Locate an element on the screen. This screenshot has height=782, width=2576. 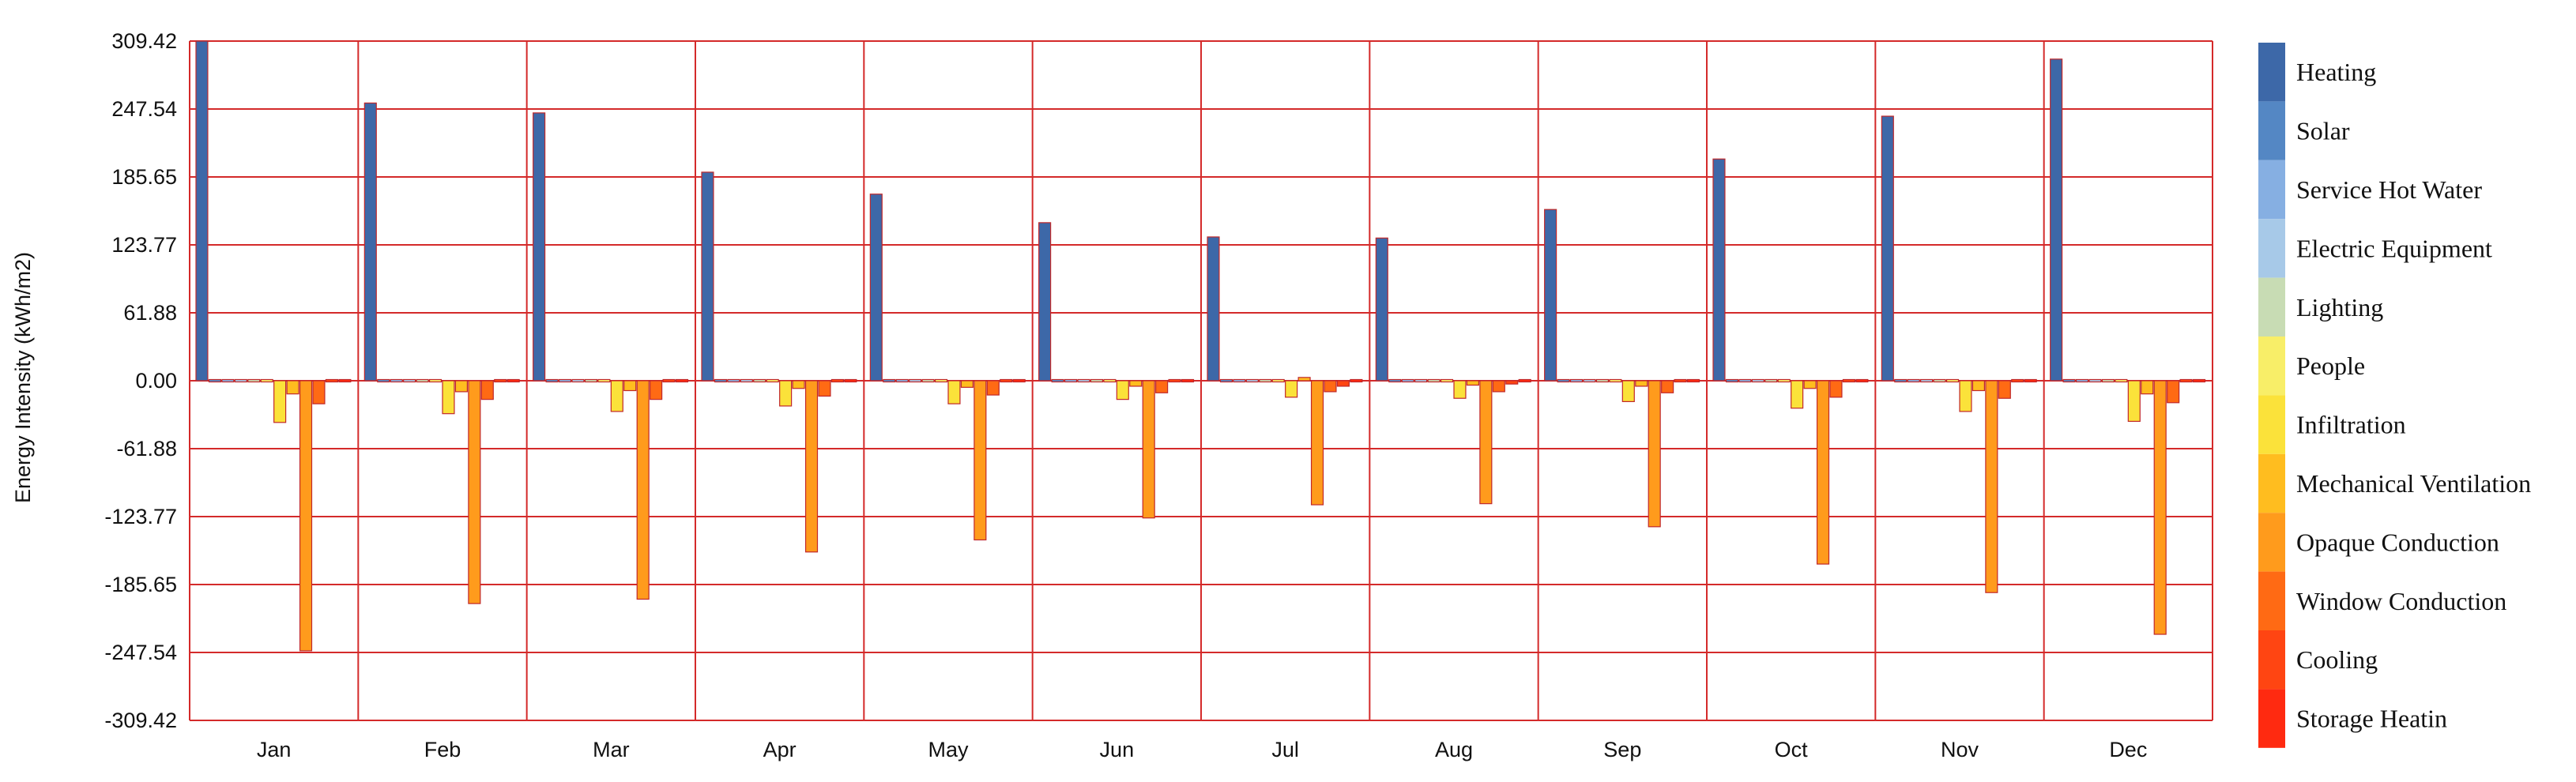
legend-label: Heating is located at coordinates (2336, 72).